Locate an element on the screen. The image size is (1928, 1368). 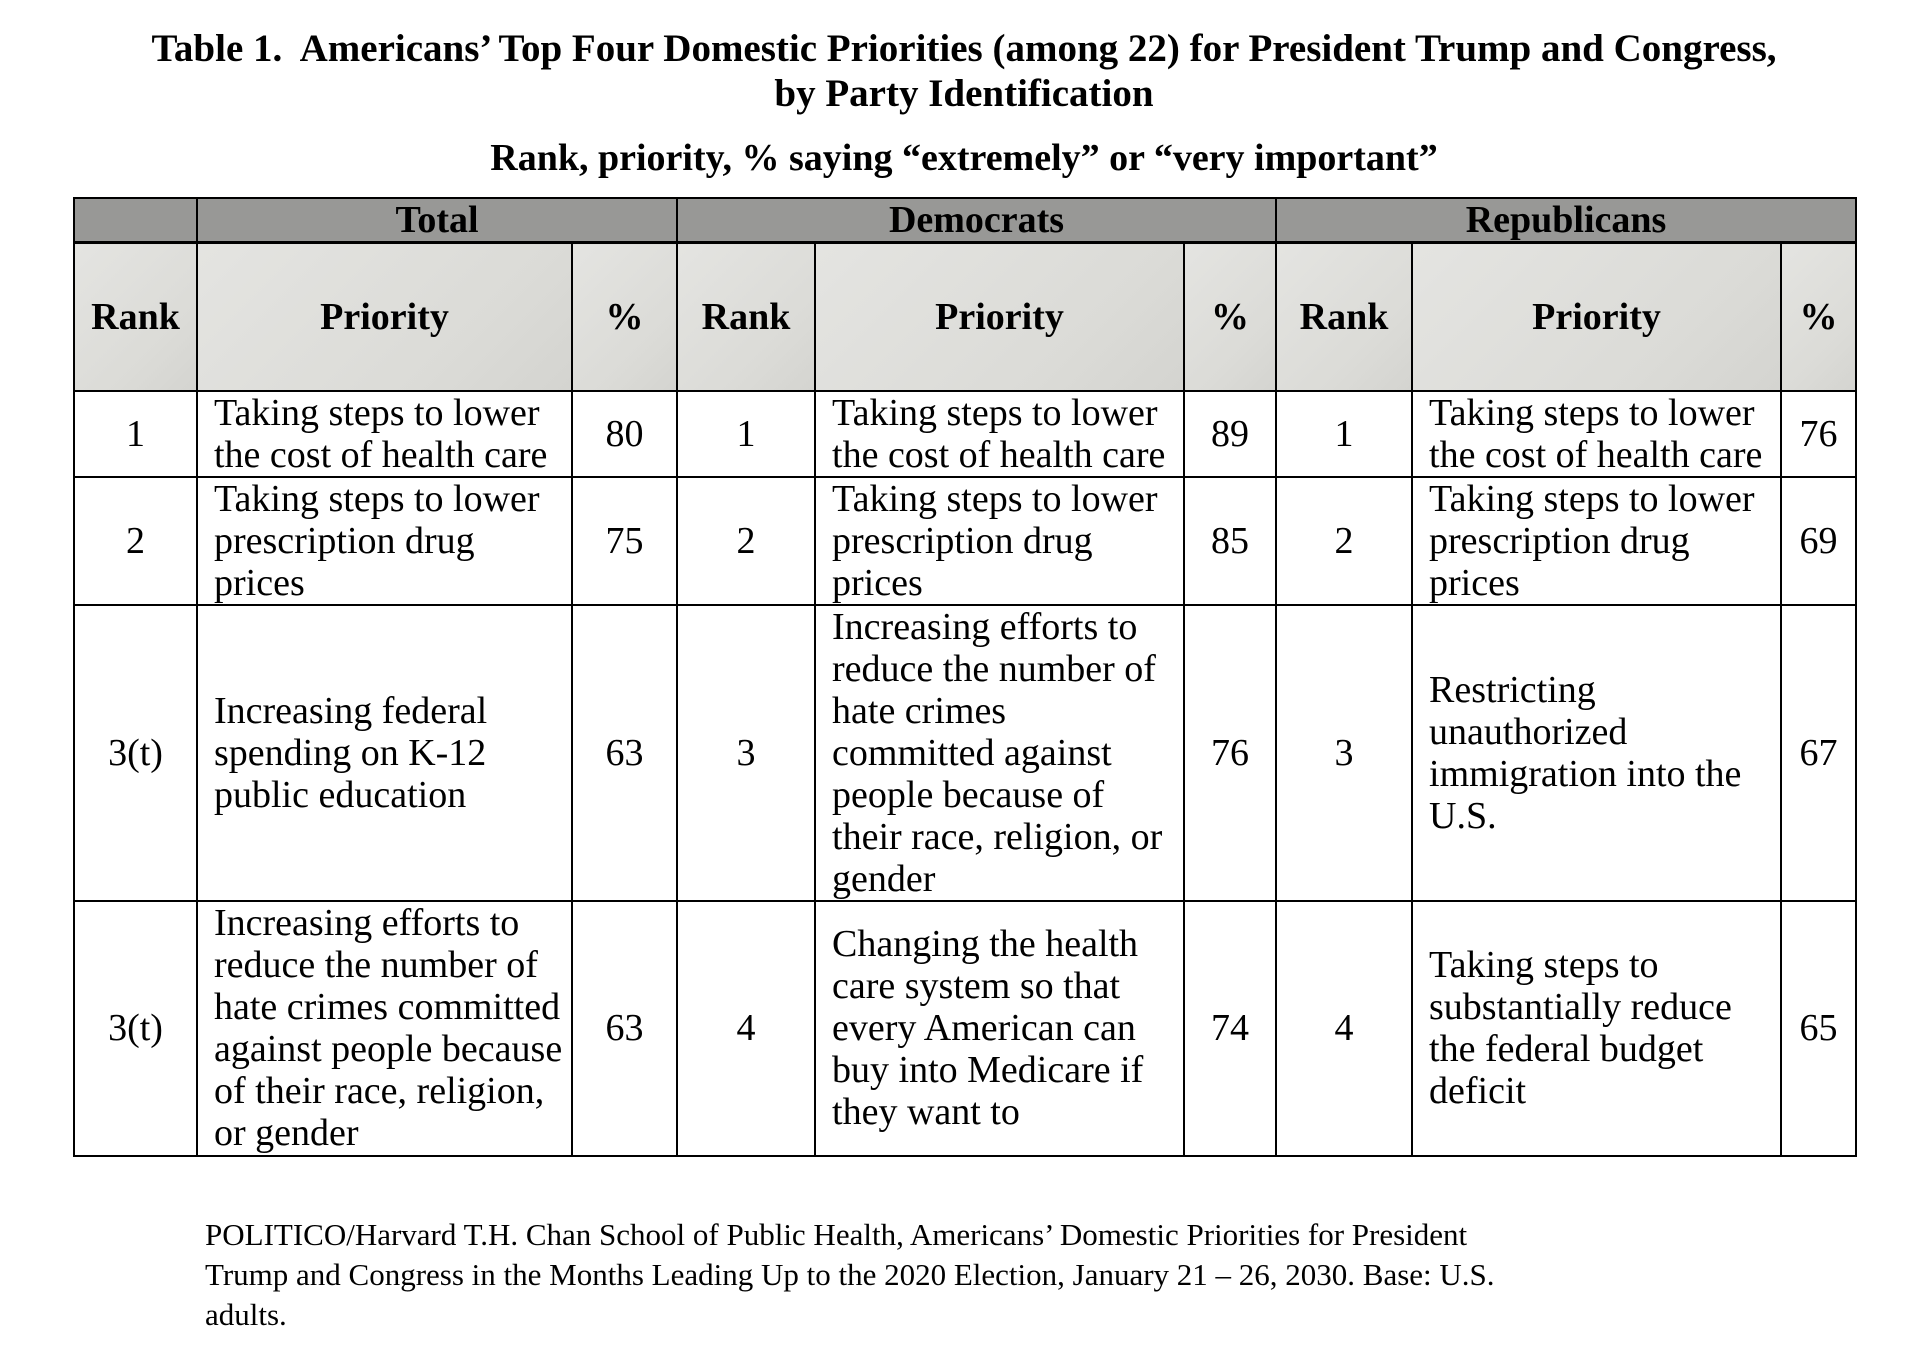
democrats-percent-cell: 85 is located at coordinates (1230, 540).